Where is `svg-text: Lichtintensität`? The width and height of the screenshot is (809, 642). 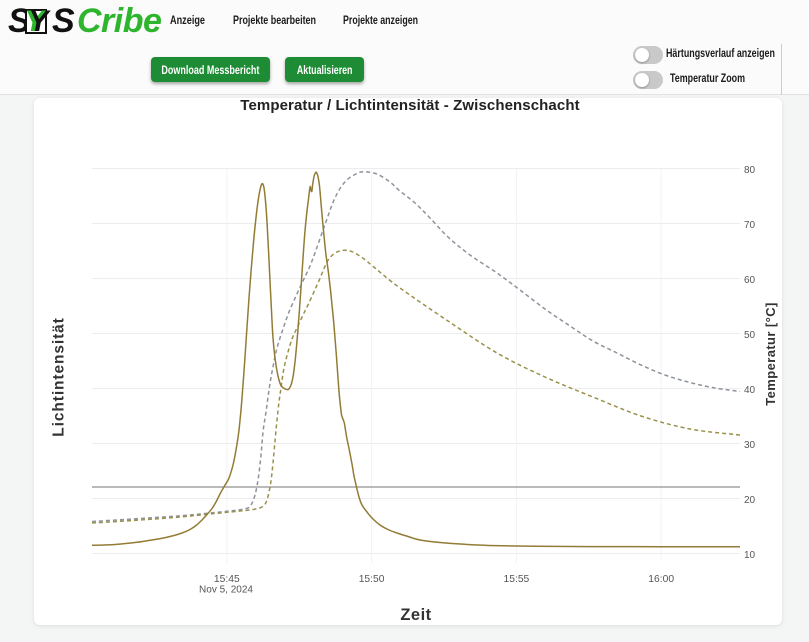 svg-text: Lichtintensität is located at coordinates (59, 376).